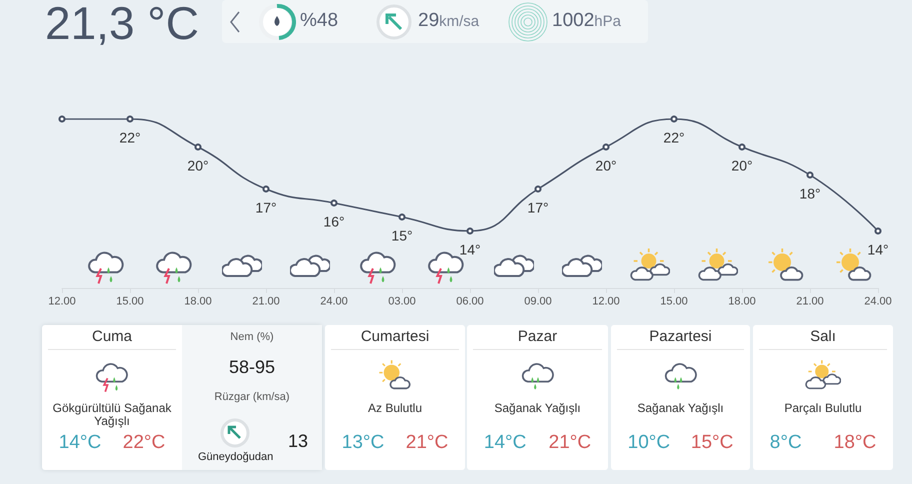  What do you see at coordinates (319, 20) in the screenshot?
I see `text: %48` at bounding box center [319, 20].